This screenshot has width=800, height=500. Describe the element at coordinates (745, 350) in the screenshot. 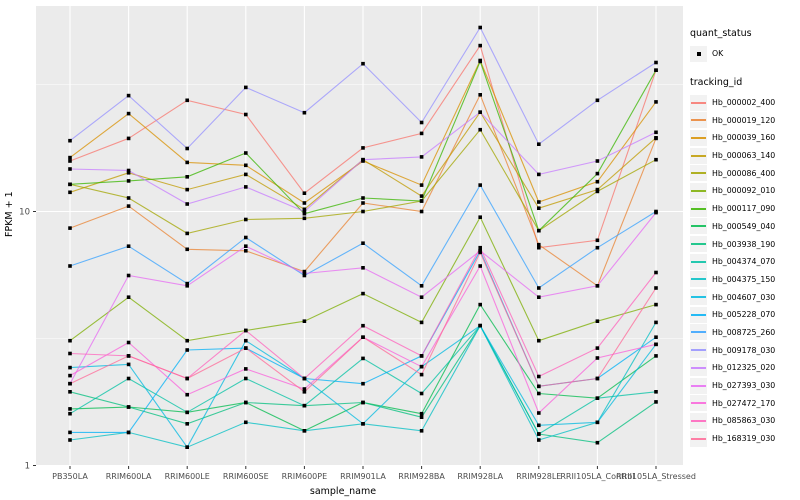

I see `legend-item-Hb_009178_030: Hb_009178_030` at that location.